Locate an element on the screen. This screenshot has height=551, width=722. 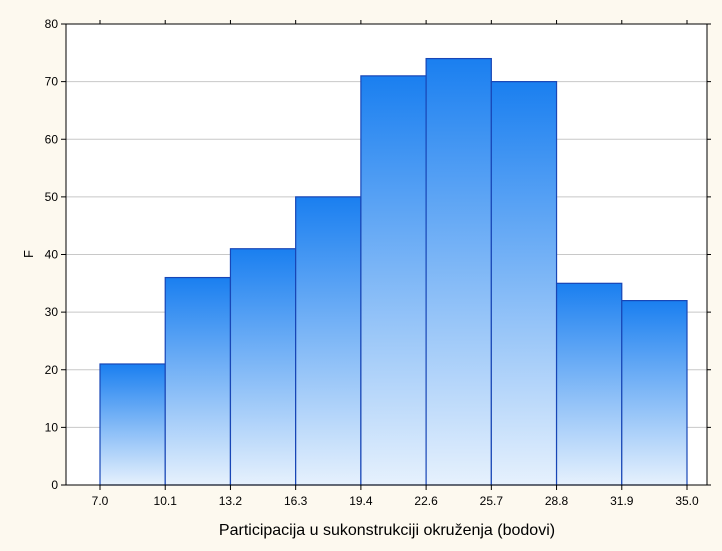
x-tick-labels: 7.0 10.1 13.2 16.3 19.4 22.6 25.7 28.8 31.9 35.0 is located at coordinates (395, 501).